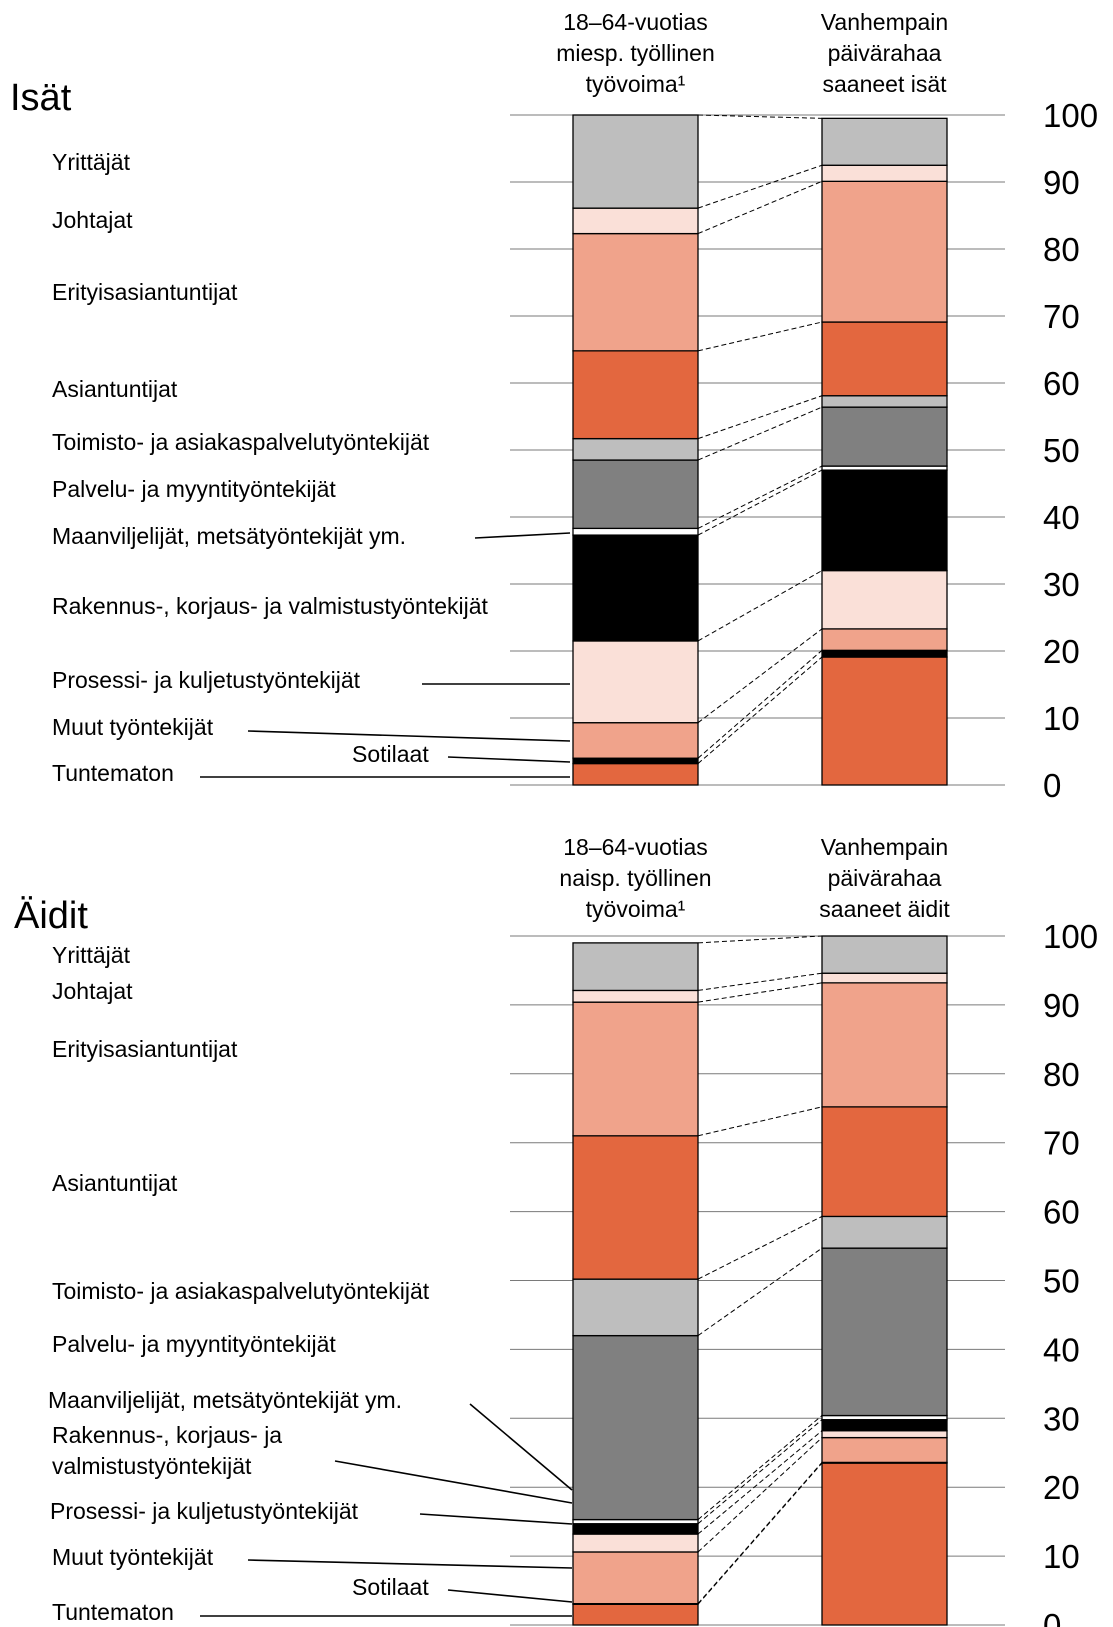 The image size is (1113, 1627). I want to click on category-label: miesp. työllinen, so click(635, 53).